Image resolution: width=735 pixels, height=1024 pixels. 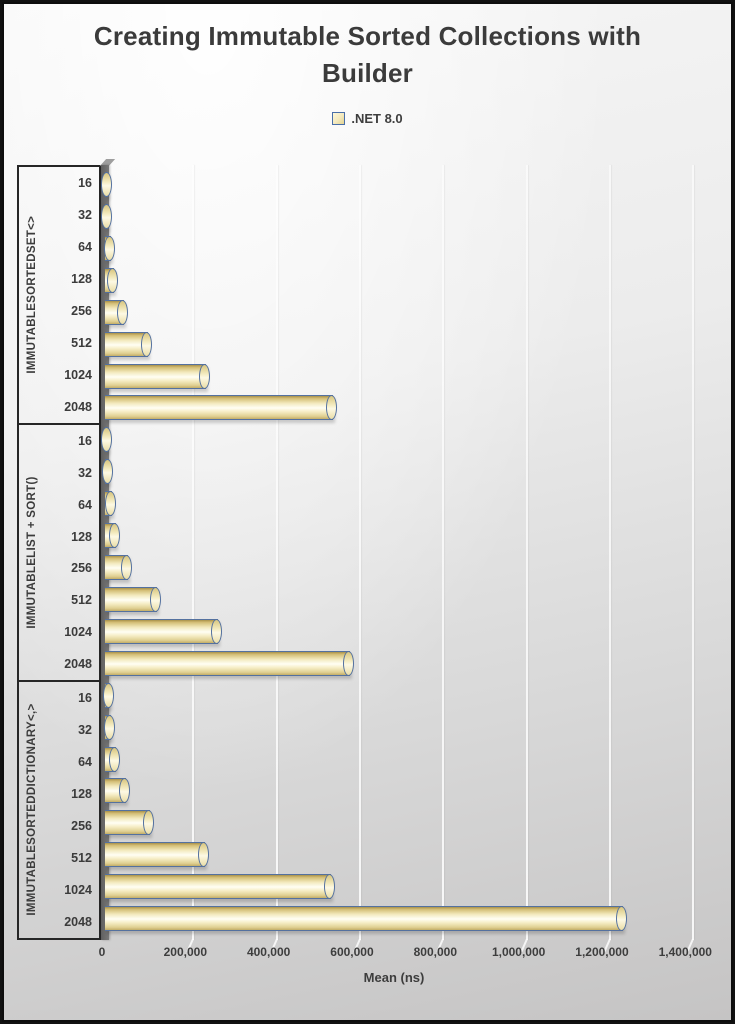 What do you see at coordinates (339, 118) in the screenshot?
I see `legend-series-swatch` at bounding box center [339, 118].